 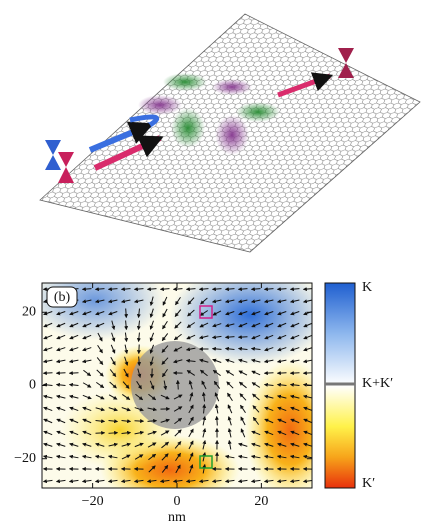 What do you see at coordinates (93, 501) in the screenshot?
I see `x-tick-label: −20` at bounding box center [93, 501].